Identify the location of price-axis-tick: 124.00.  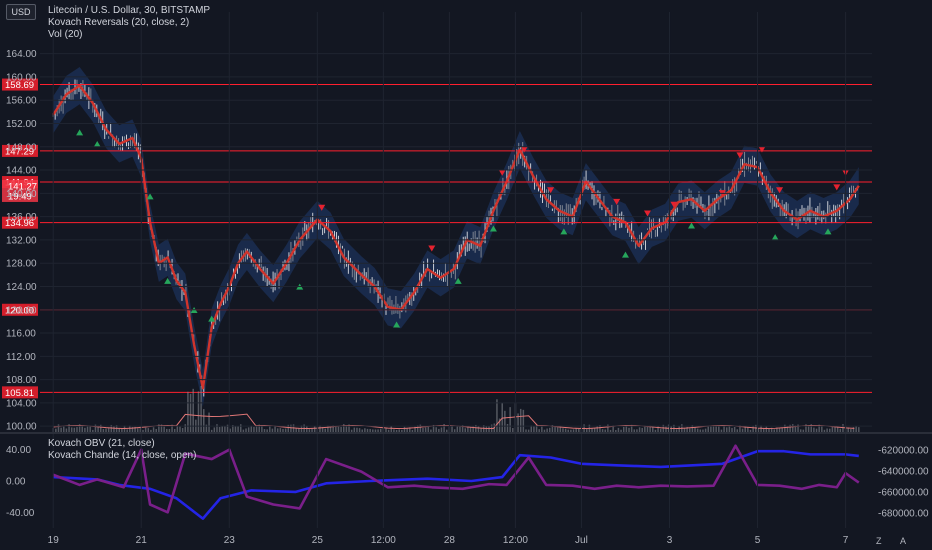
(21, 287).